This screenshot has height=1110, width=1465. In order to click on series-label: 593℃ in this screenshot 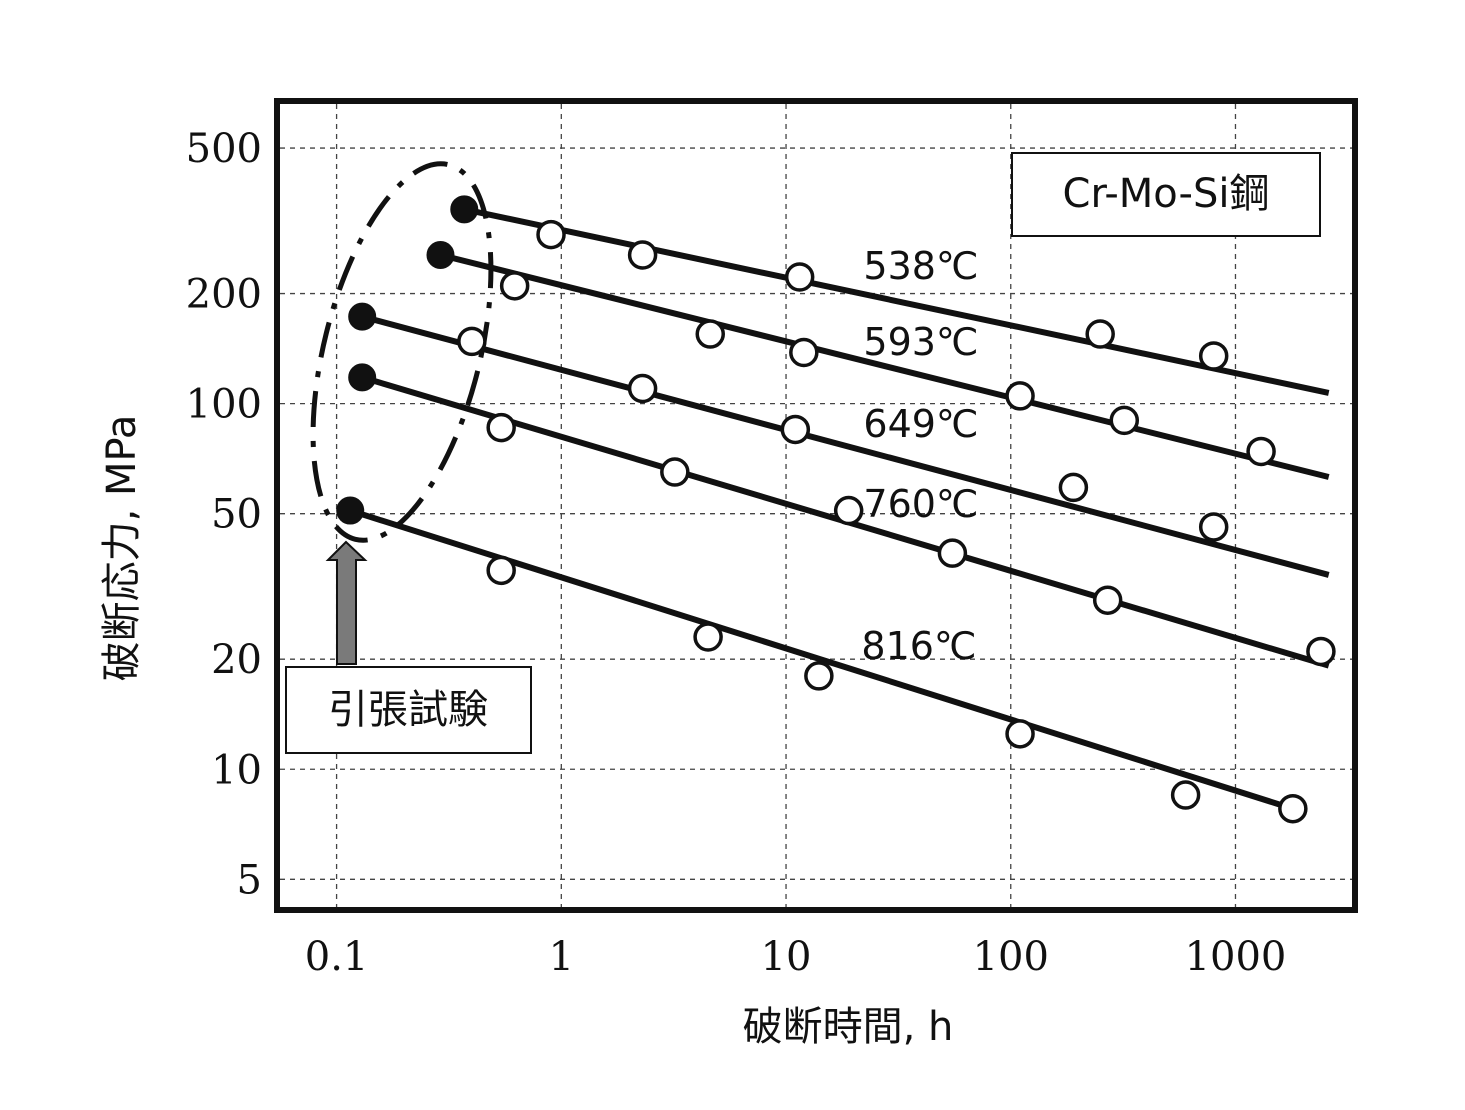, I will do `click(920, 342)`.